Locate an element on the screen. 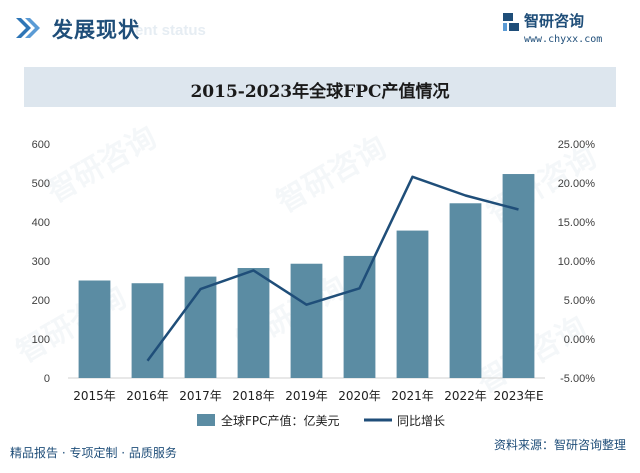  footer-source: 资料来源：智研咨询整理 is located at coordinates (559, 445).